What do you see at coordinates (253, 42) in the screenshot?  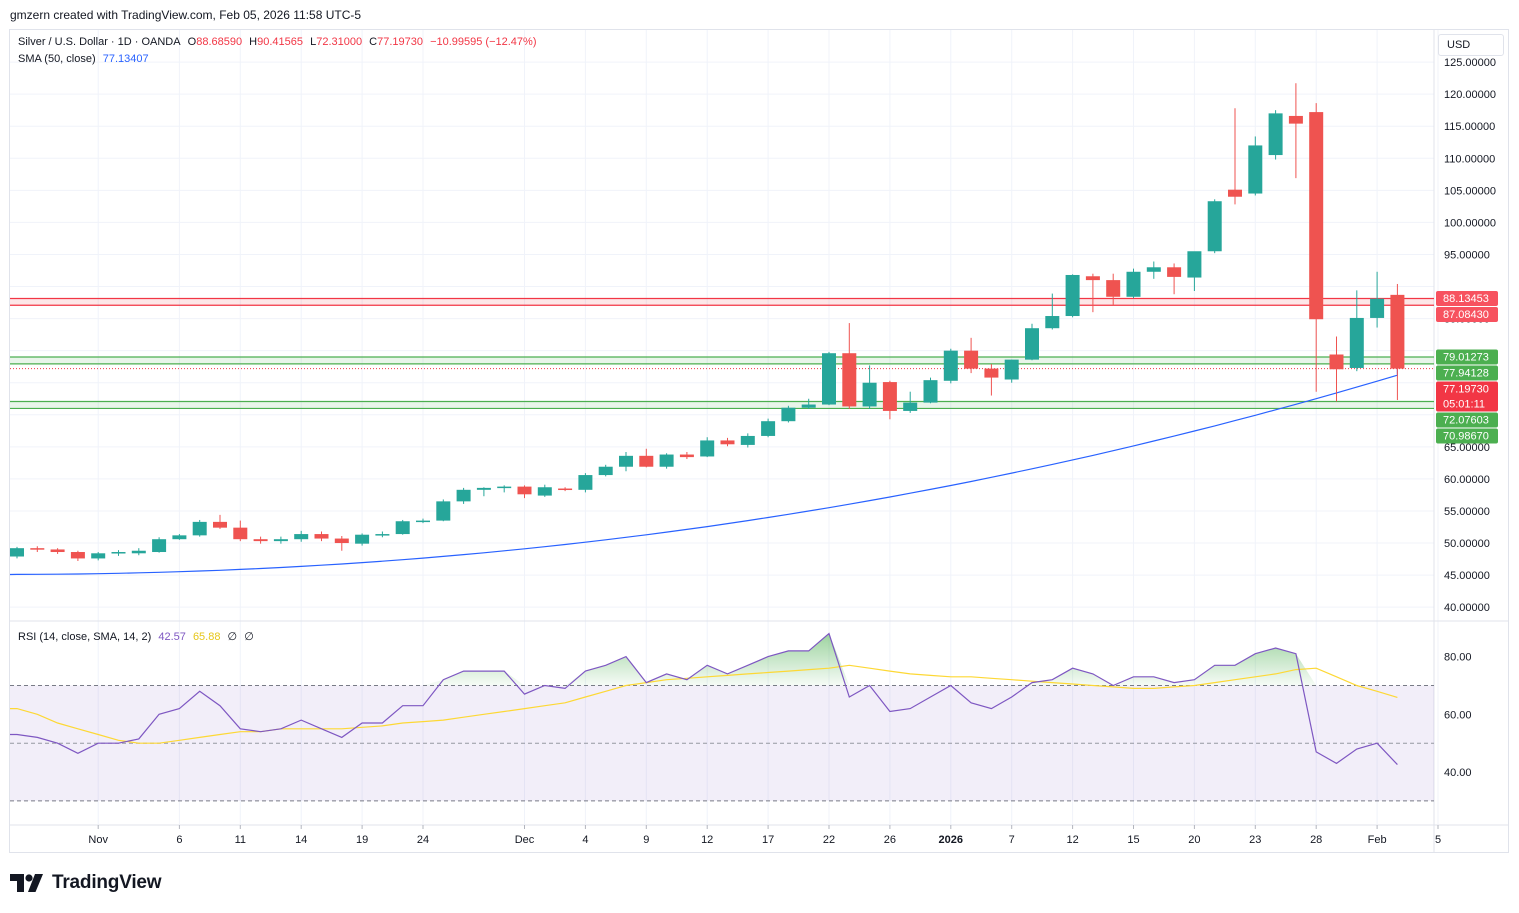 I see `high-label: H` at bounding box center [253, 42].